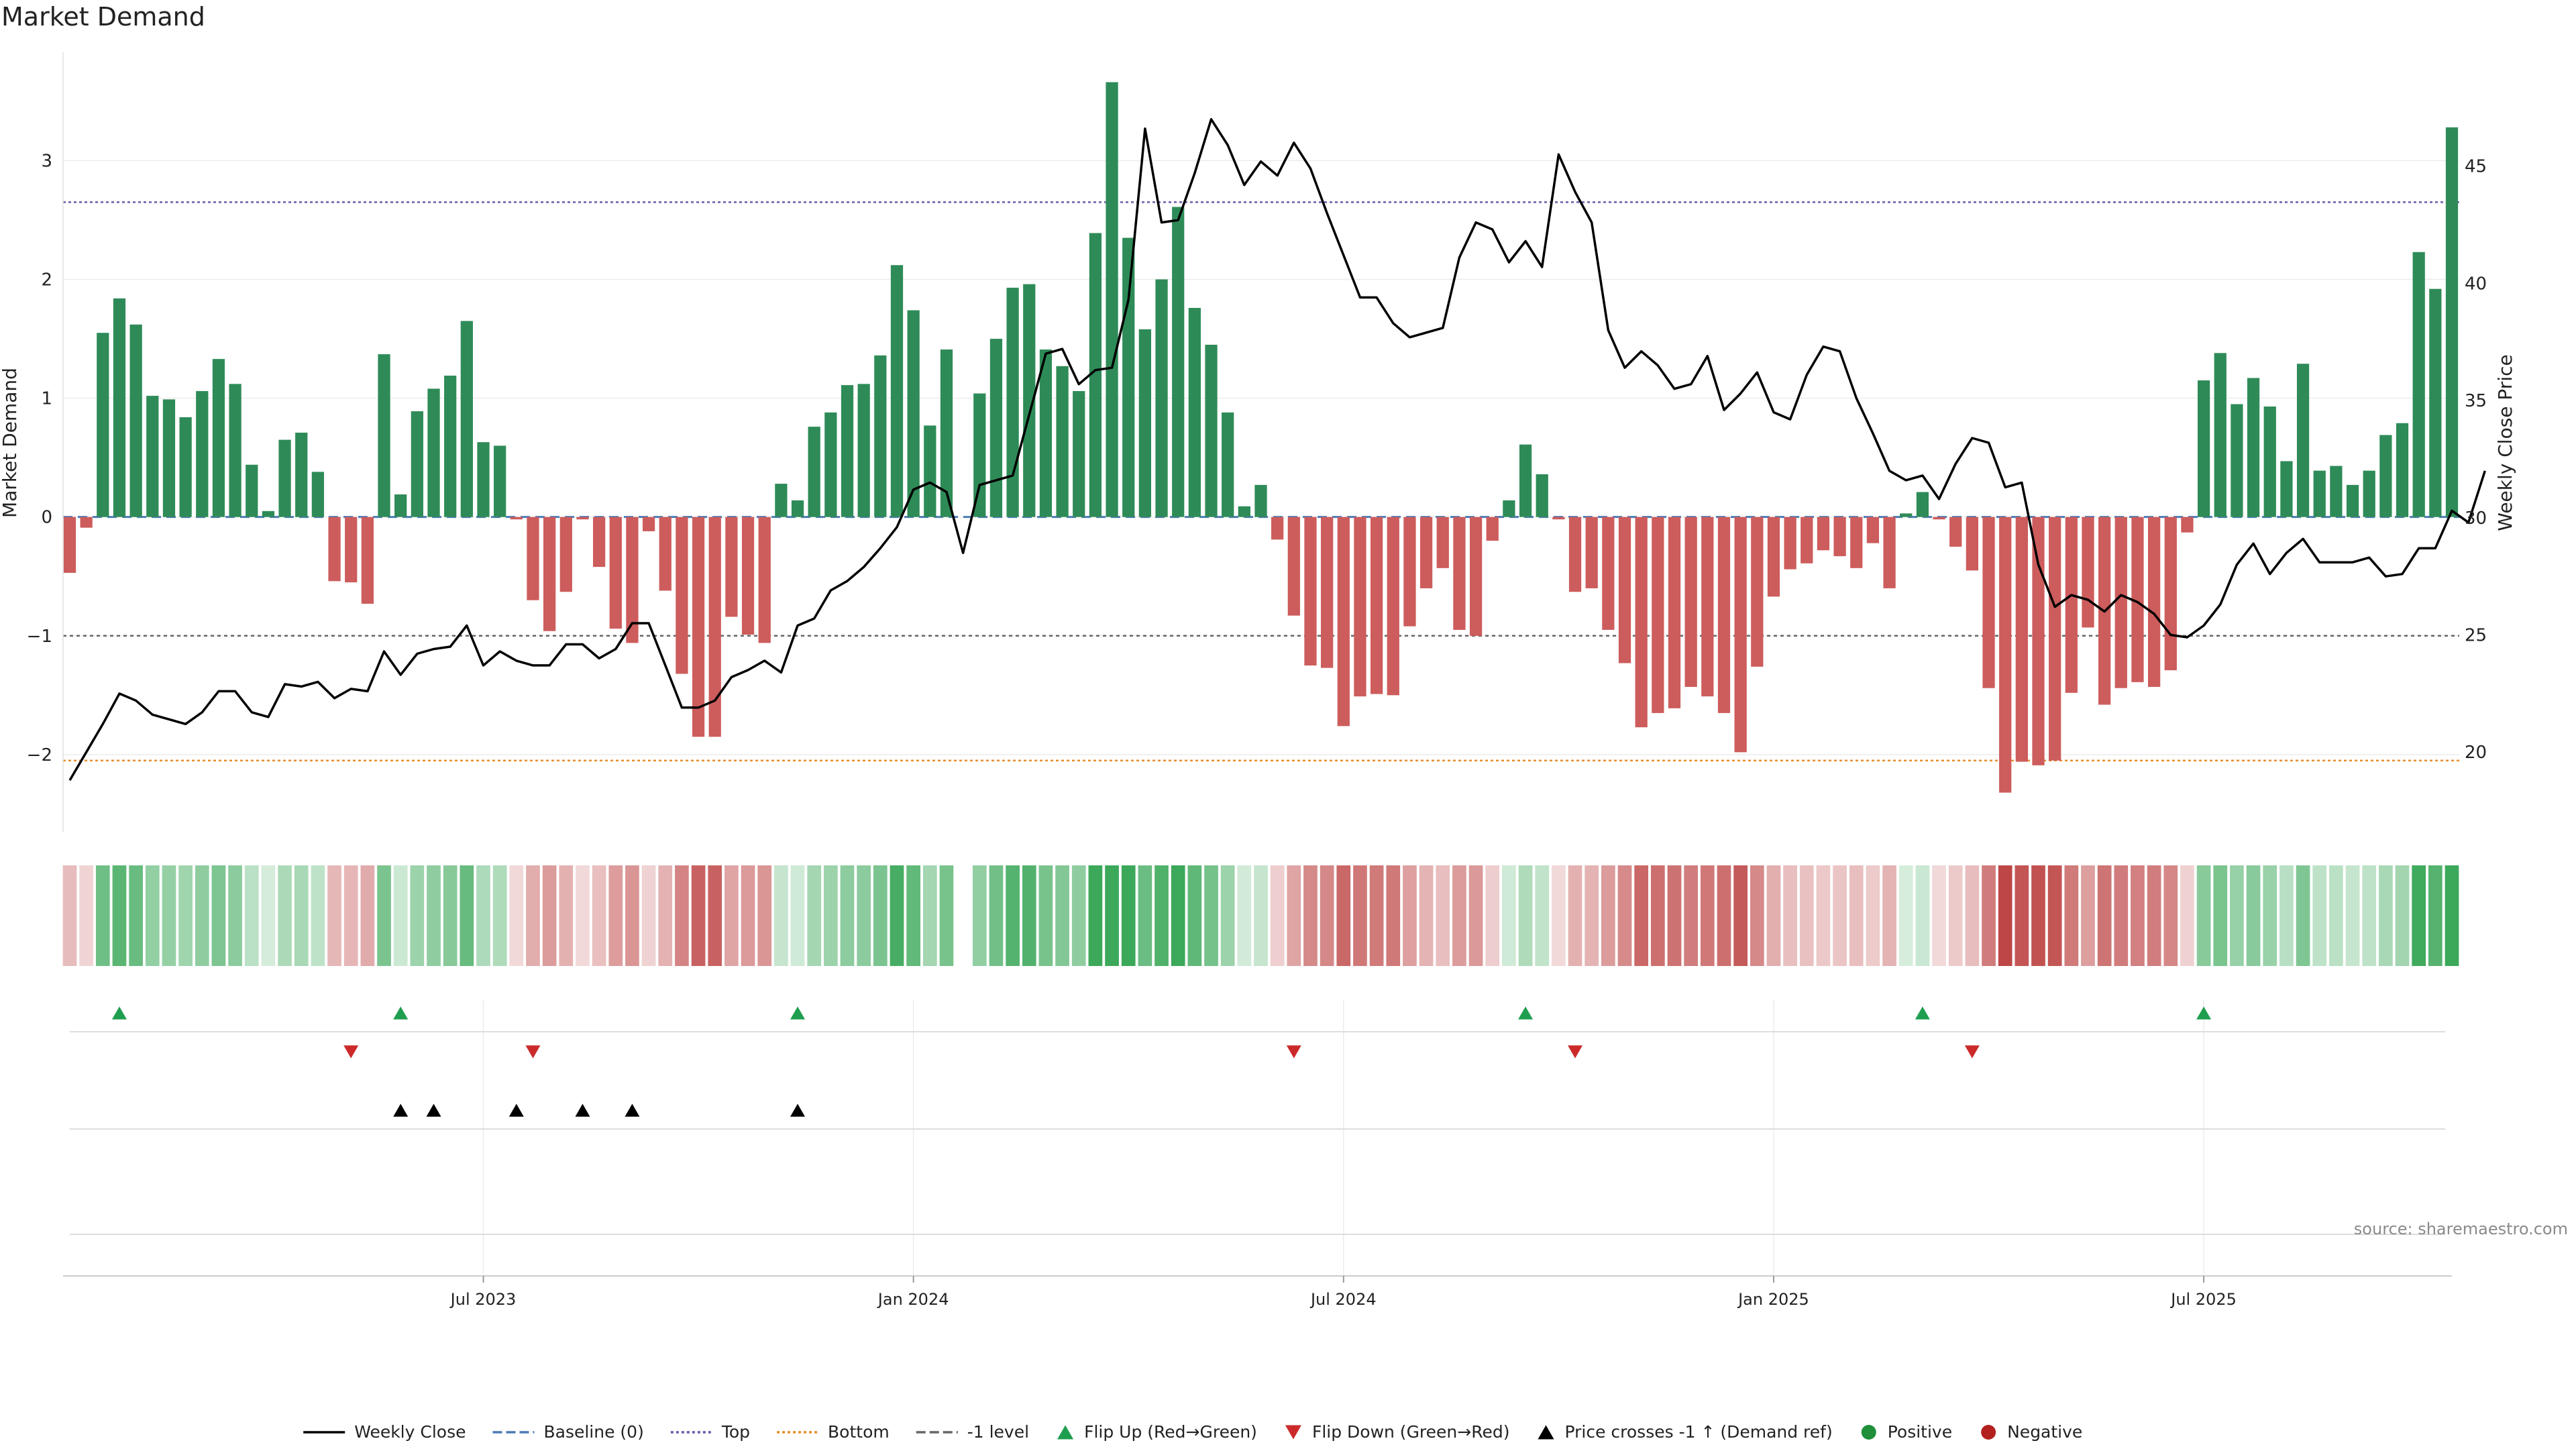 The image size is (2576, 1449). Describe the element at coordinates (516, 1110) in the screenshot. I see `price-cross-marker` at that location.